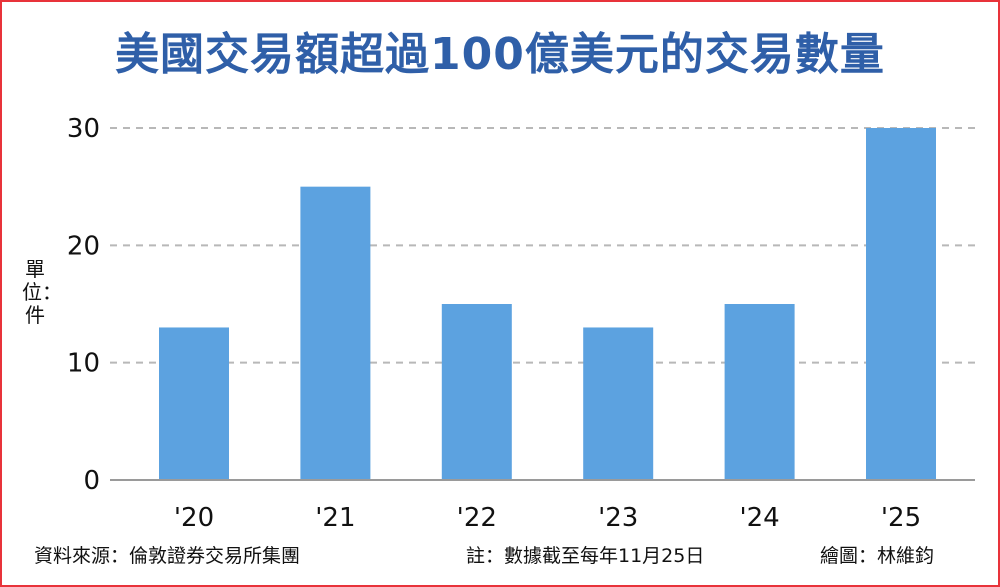  I want to click on chart-title: 美國交易額超過100億美元的交易數量, so click(500, 54).